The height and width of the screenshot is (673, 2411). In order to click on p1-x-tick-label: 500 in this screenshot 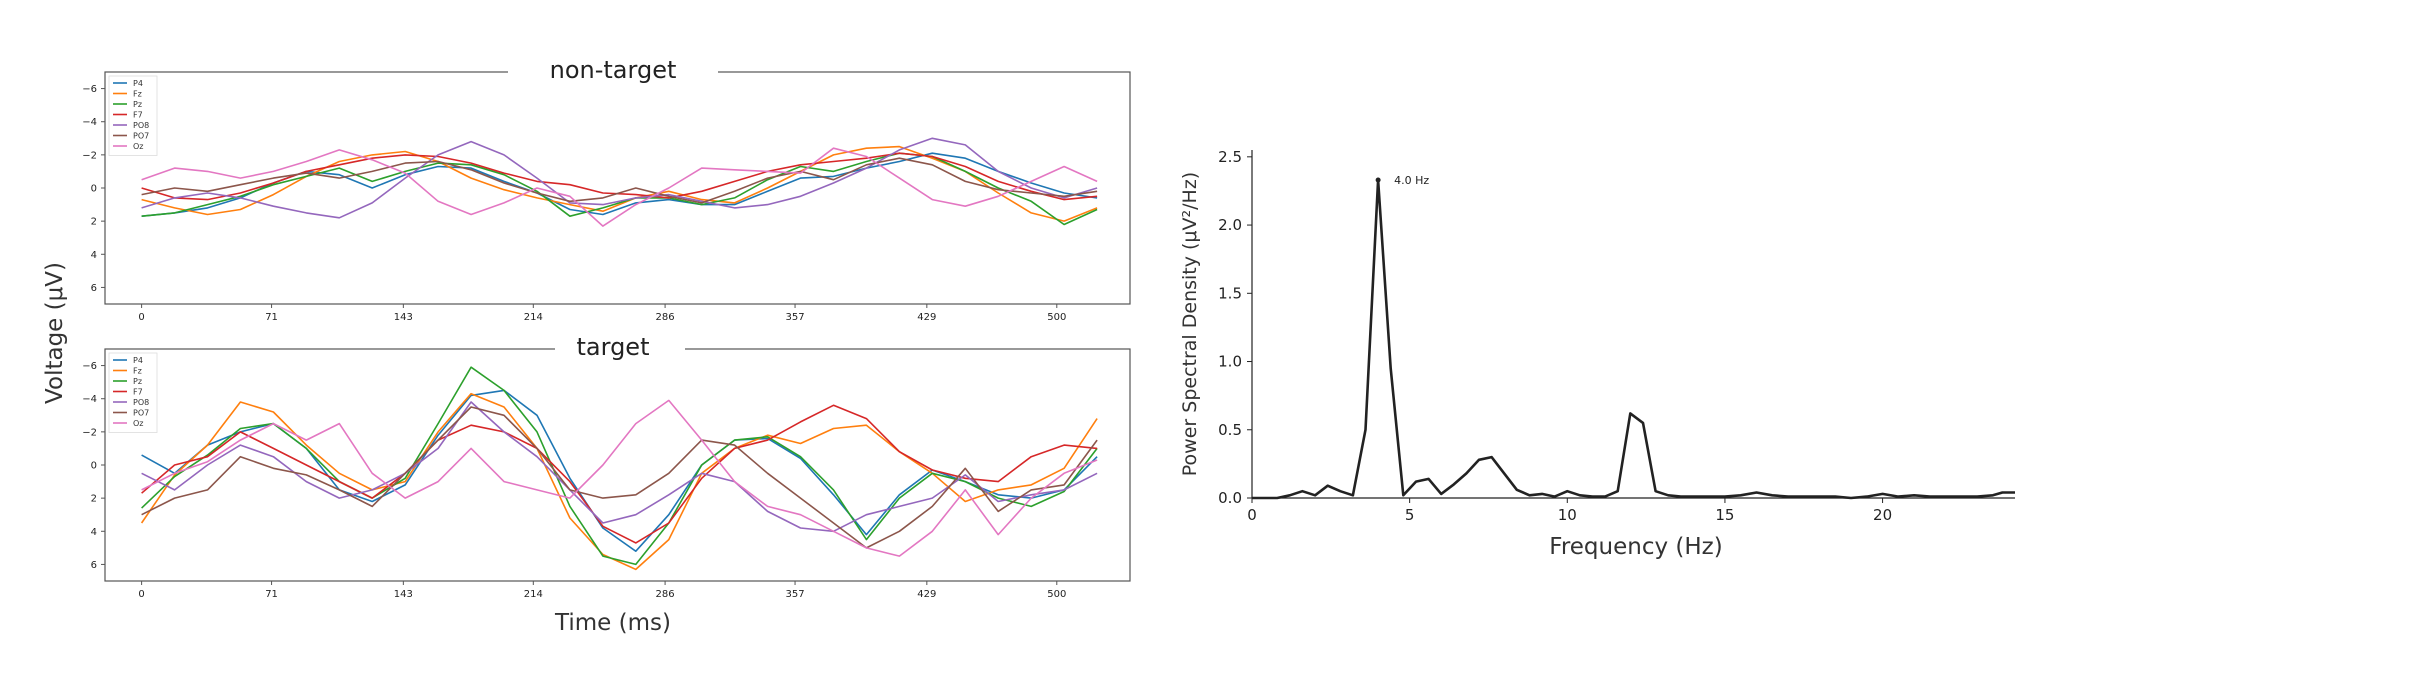, I will do `click(1056, 317)`.